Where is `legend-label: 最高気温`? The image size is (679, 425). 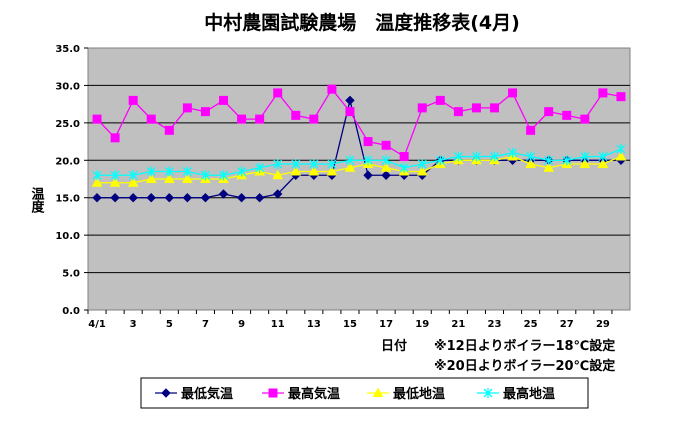 legend-label: 最高気温 is located at coordinates (314, 394).